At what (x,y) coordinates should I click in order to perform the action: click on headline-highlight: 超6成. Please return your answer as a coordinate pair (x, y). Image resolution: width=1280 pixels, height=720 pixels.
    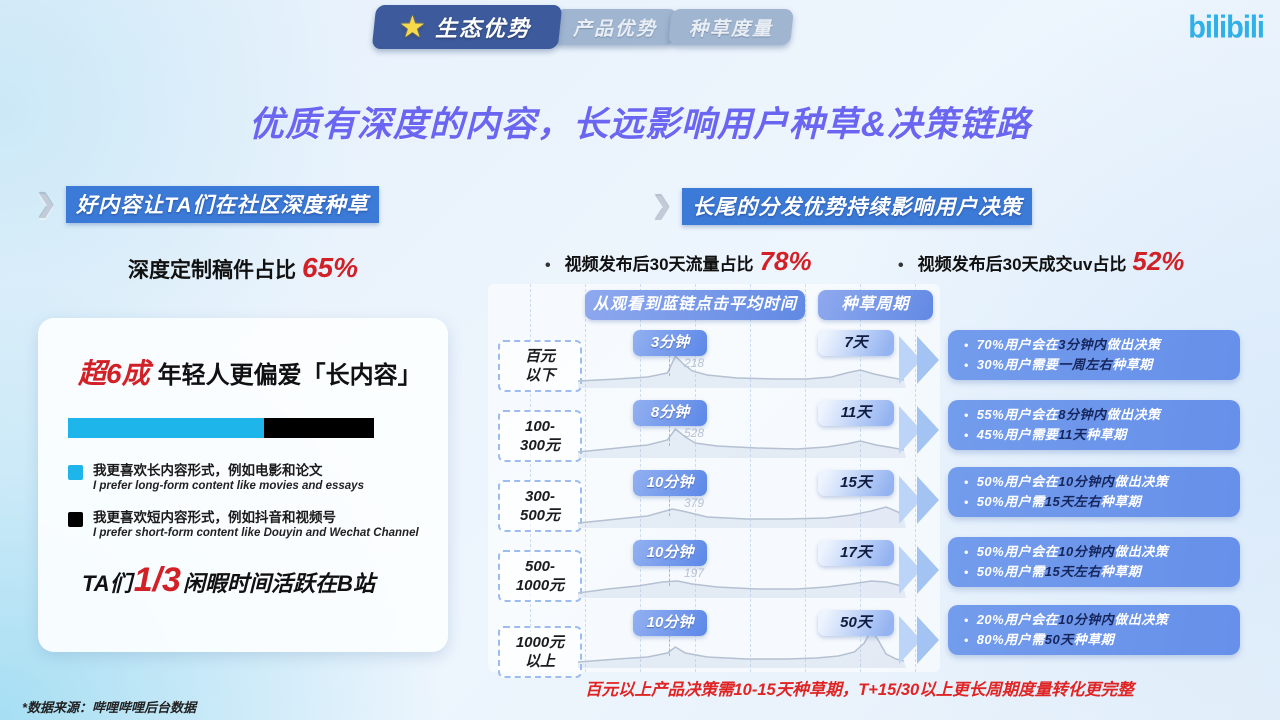
    Looking at the image, I should click on (114, 373).